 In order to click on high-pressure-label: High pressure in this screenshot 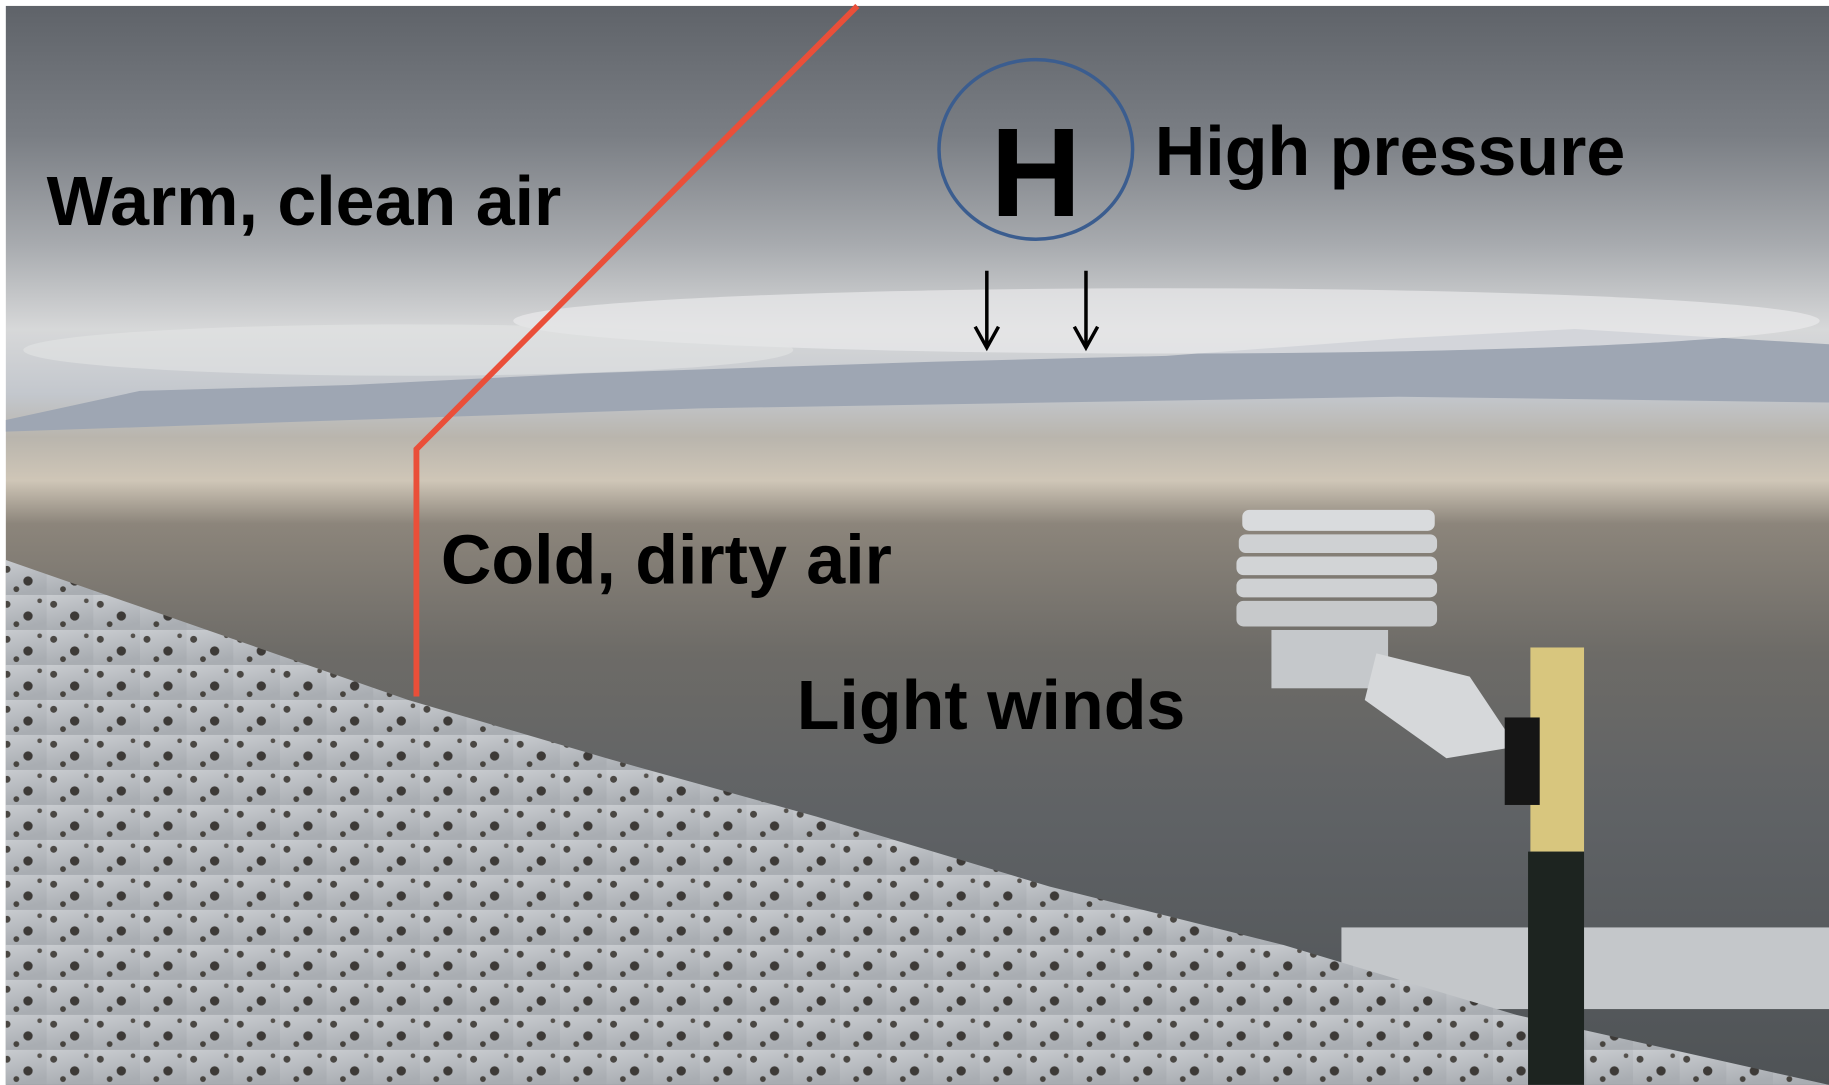, I will do `click(1390, 151)`.